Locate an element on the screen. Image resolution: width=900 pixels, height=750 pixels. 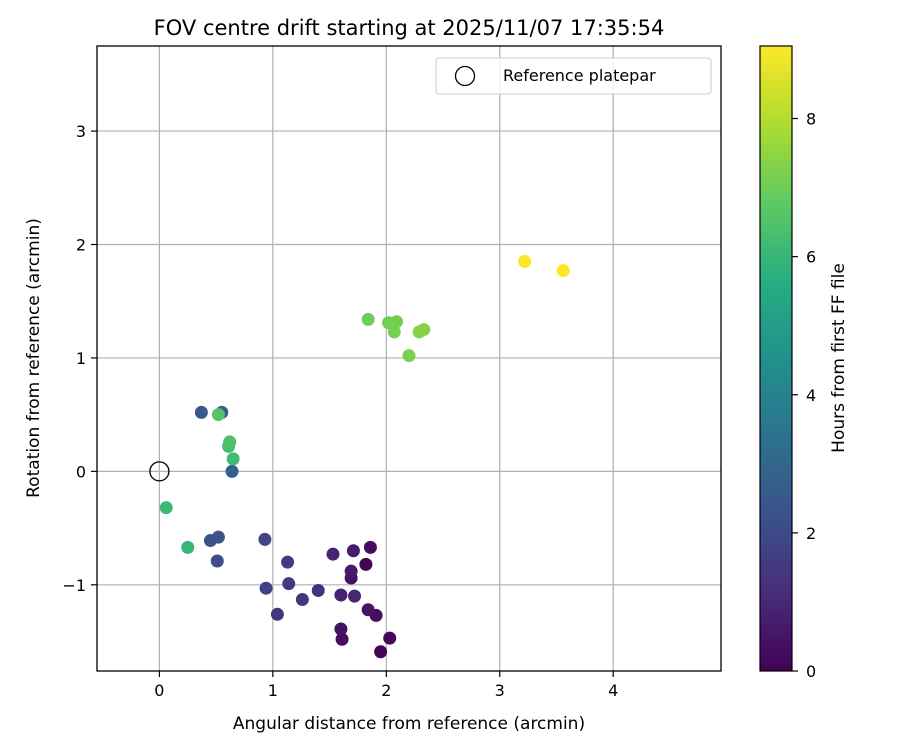
reference-platepar-marker is located at coordinates (159, 471).